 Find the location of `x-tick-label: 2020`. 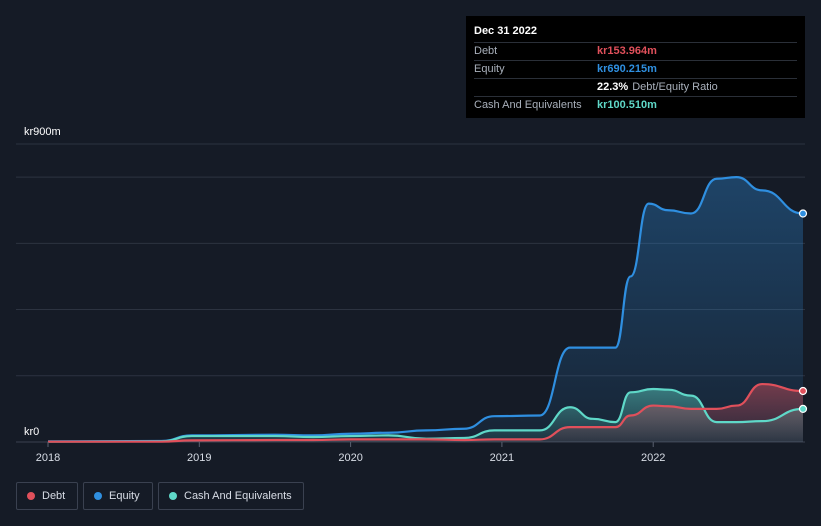

x-tick-label: 2020 is located at coordinates (350, 458).